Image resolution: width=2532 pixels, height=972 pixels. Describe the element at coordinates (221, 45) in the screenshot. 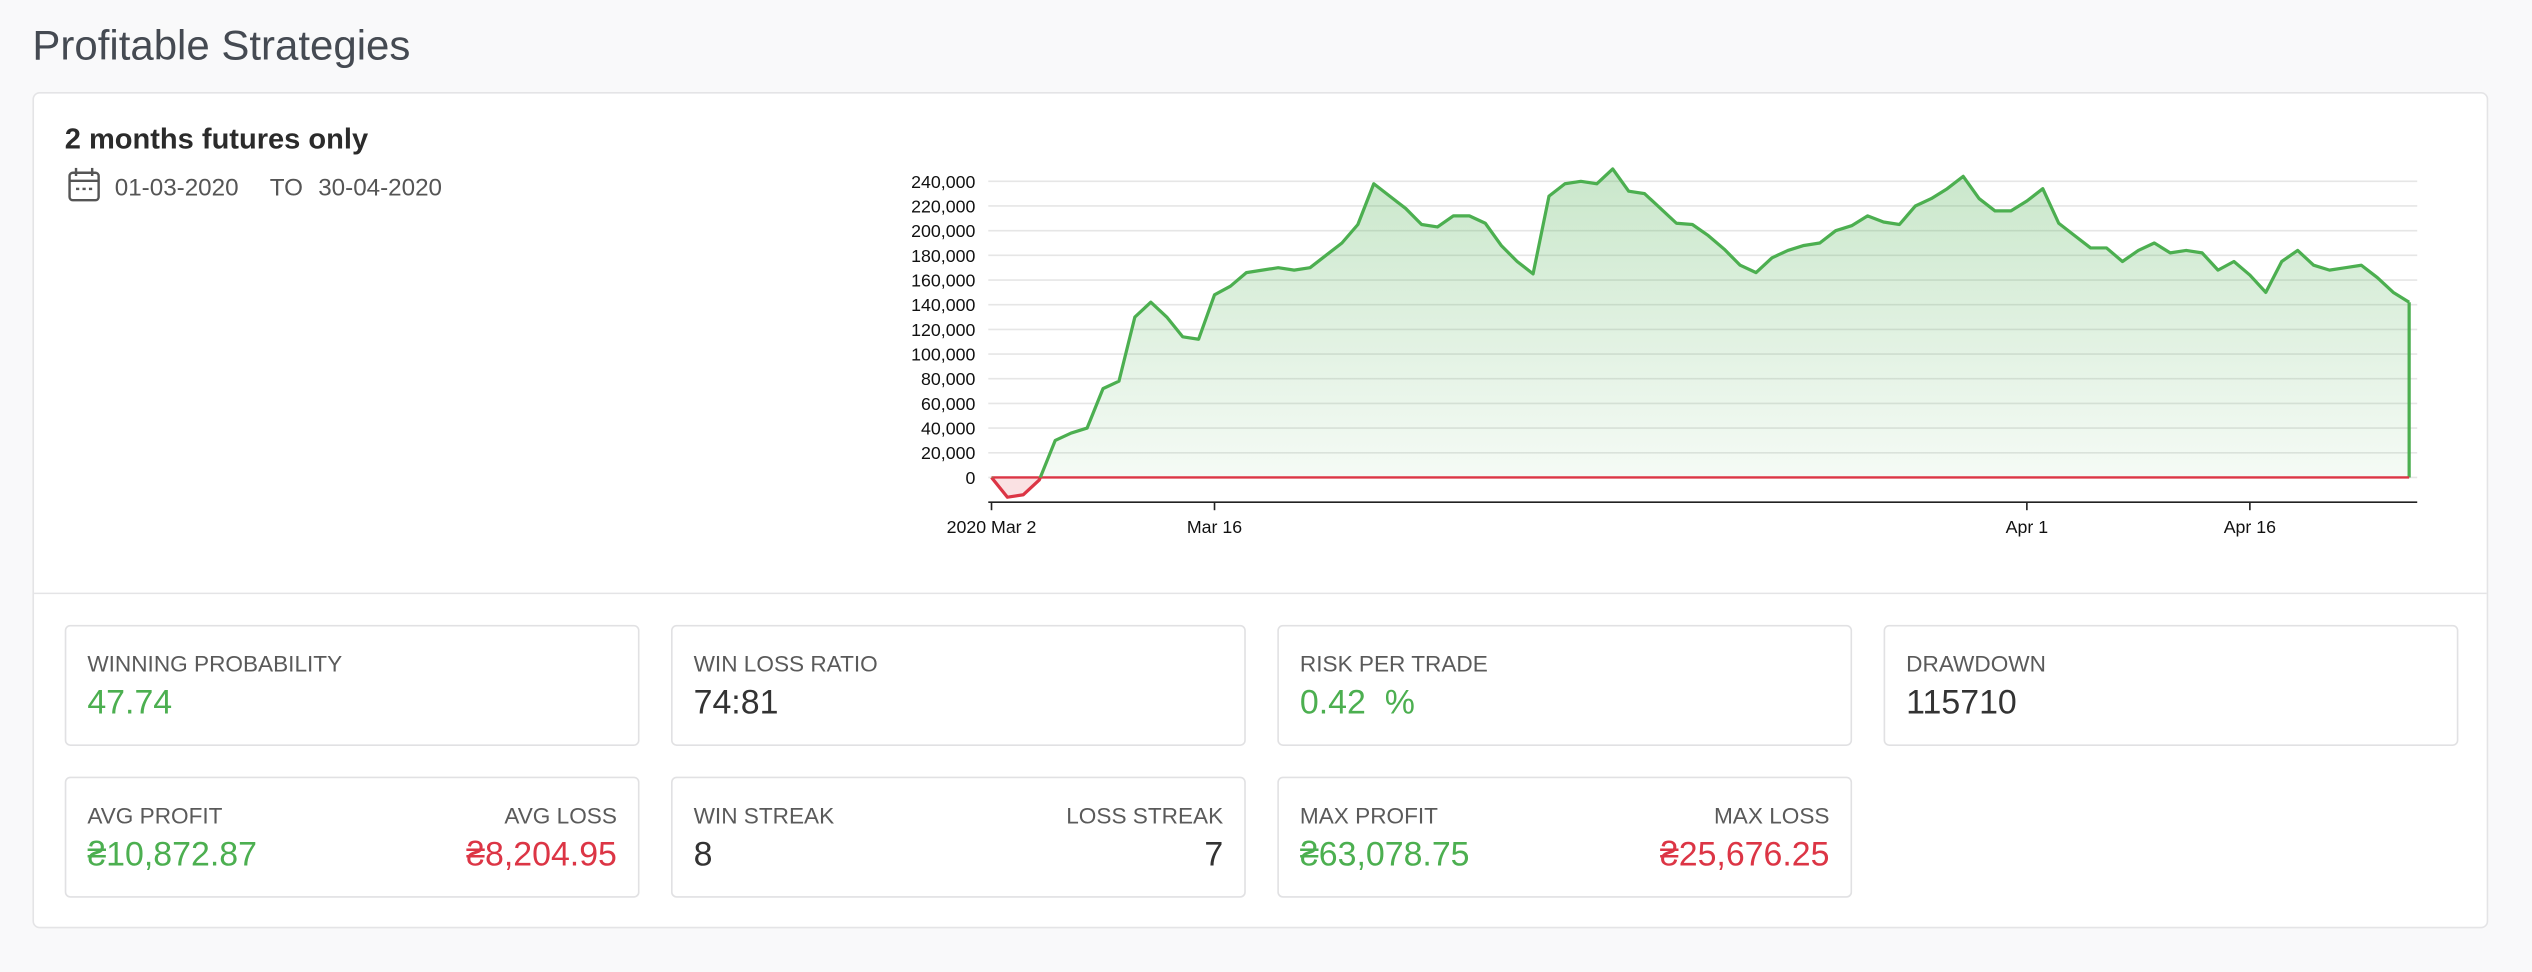

I see `page-title: Profitable Strategies` at that location.